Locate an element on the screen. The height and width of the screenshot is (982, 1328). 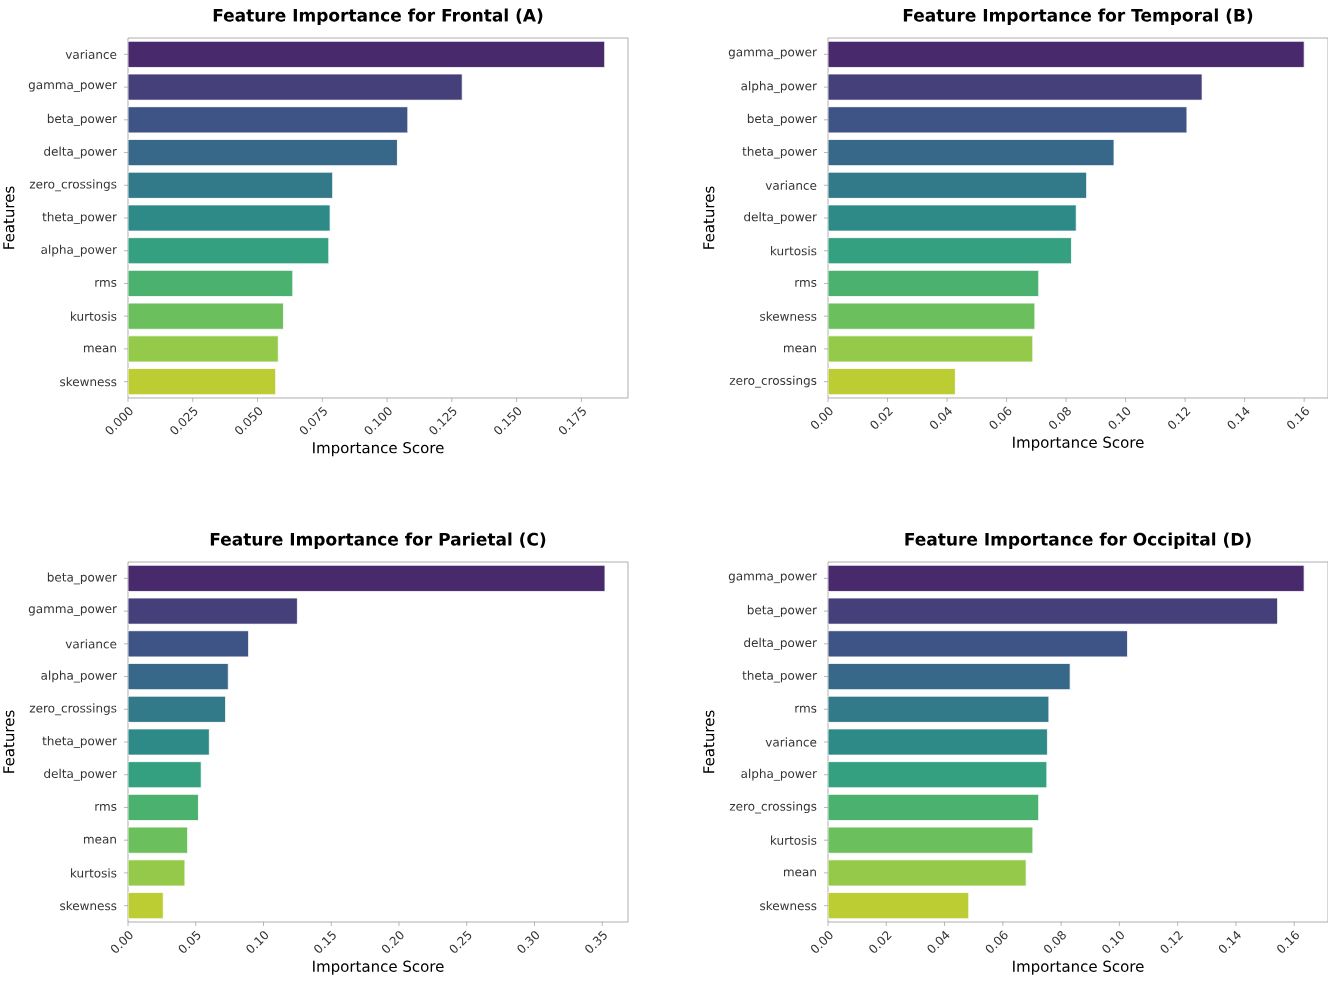
chart-title: Feature Importance for Parietal (C) is located at coordinates (378, 540).